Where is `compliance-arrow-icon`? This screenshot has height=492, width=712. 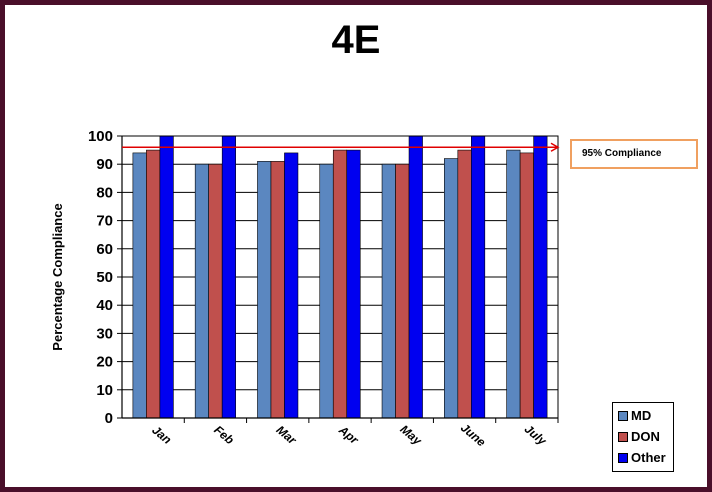 compliance-arrow-icon is located at coordinates (555, 147).